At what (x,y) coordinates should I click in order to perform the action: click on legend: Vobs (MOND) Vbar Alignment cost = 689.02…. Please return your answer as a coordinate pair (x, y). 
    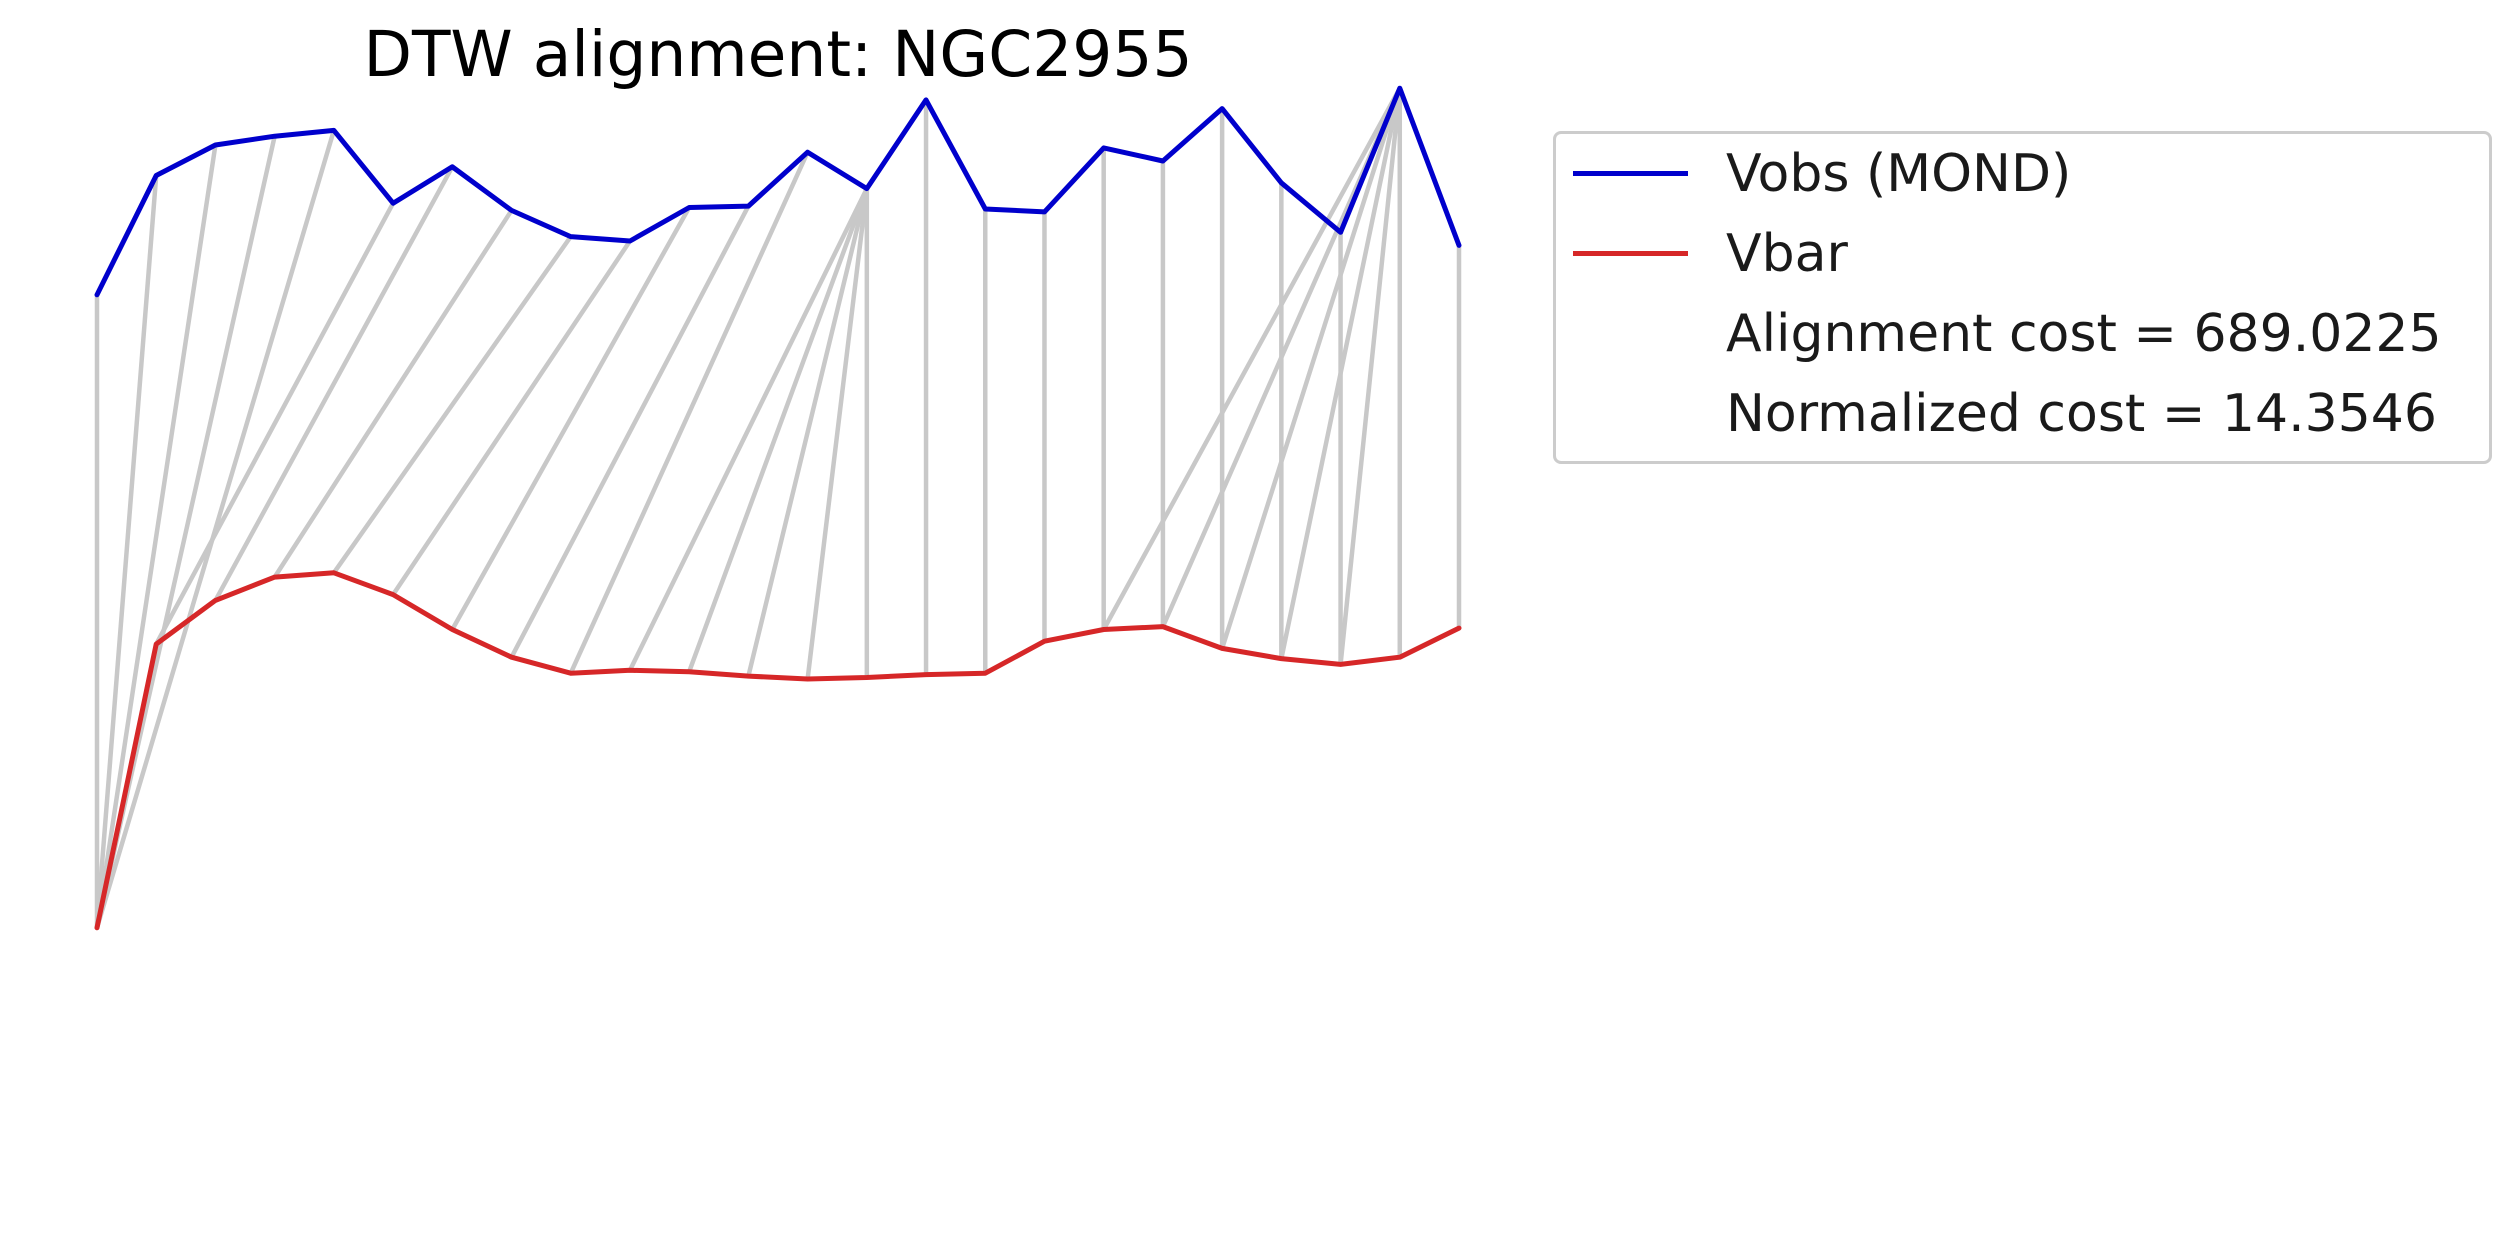
    Looking at the image, I should click on (2022, 297).